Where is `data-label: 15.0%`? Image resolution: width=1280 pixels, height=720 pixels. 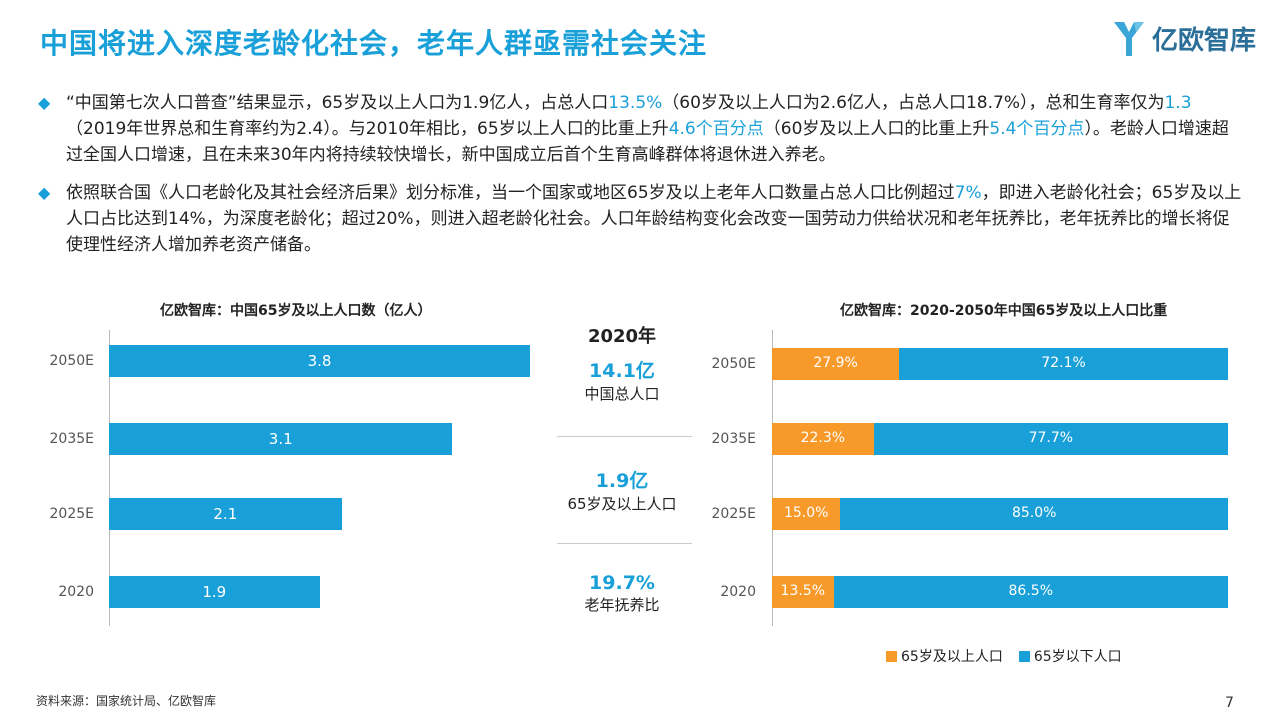
data-label: 15.0% is located at coordinates (806, 513).